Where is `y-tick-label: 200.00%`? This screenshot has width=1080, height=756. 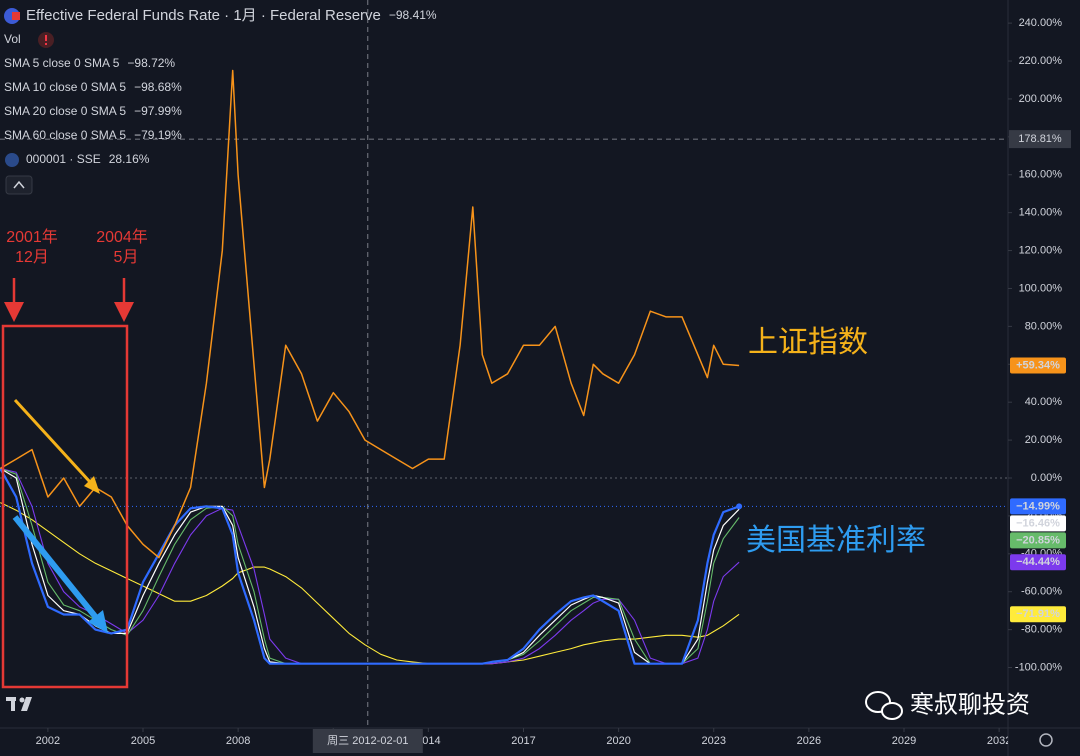 y-tick-label: 200.00% is located at coordinates (1041, 99).